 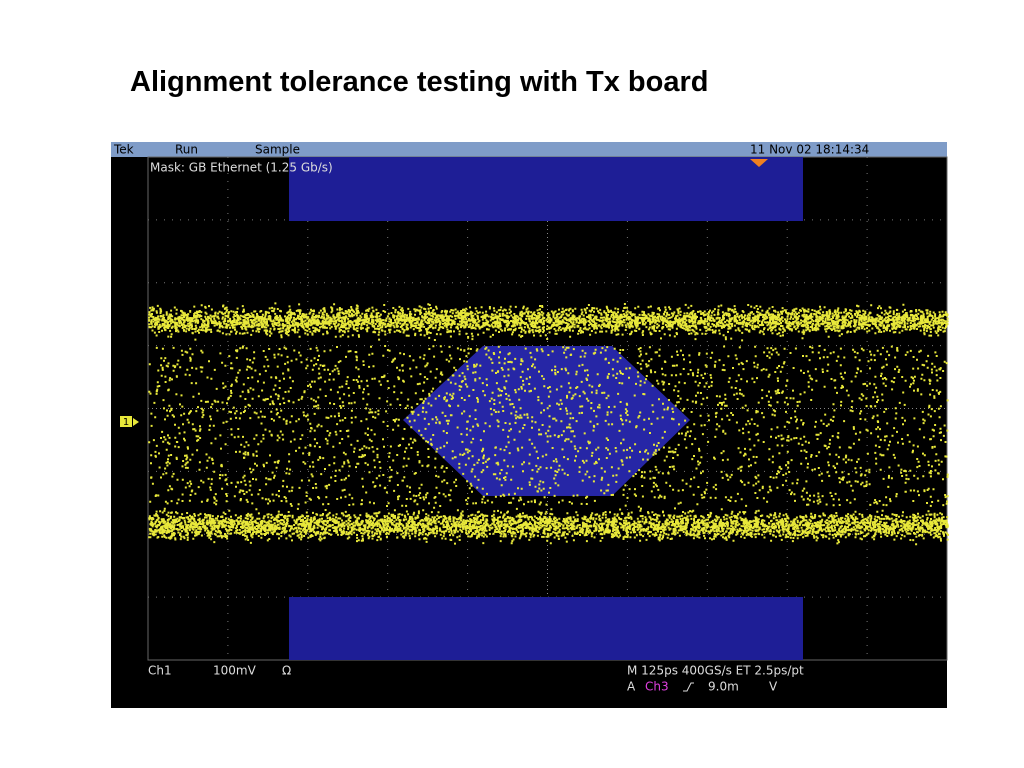 I want to click on footer-trigger-unit: V, so click(x=773, y=687).